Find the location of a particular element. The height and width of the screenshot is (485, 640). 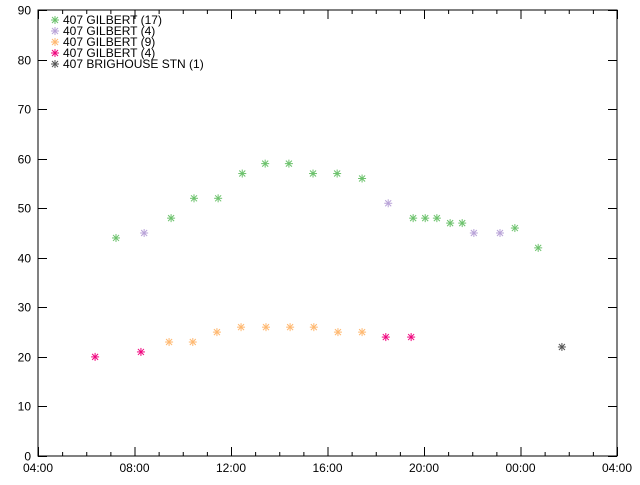

y-tick-label: 40 is located at coordinates (25, 259).